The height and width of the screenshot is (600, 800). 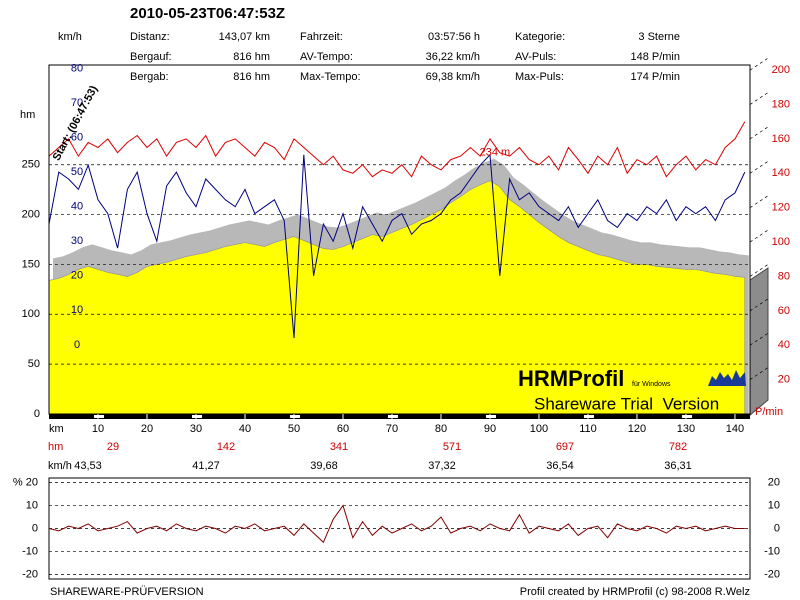 What do you see at coordinates (55, 447) in the screenshot?
I see `row-label: hm` at bounding box center [55, 447].